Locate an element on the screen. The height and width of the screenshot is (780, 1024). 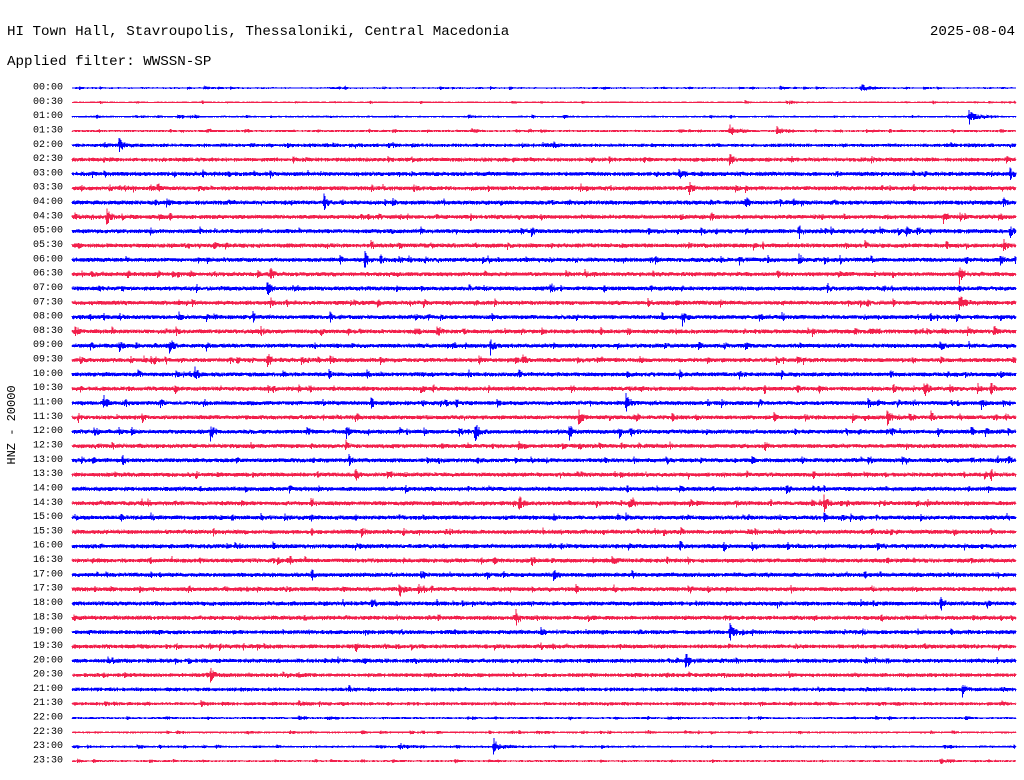
row-label-10-00: 10:00 is located at coordinates (48, 374).